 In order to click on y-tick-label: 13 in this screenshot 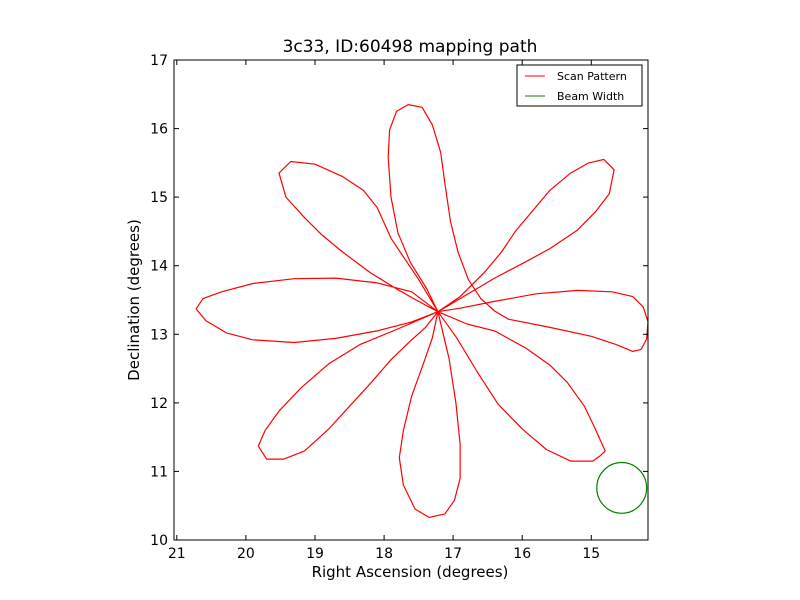, I will do `click(159, 335)`.